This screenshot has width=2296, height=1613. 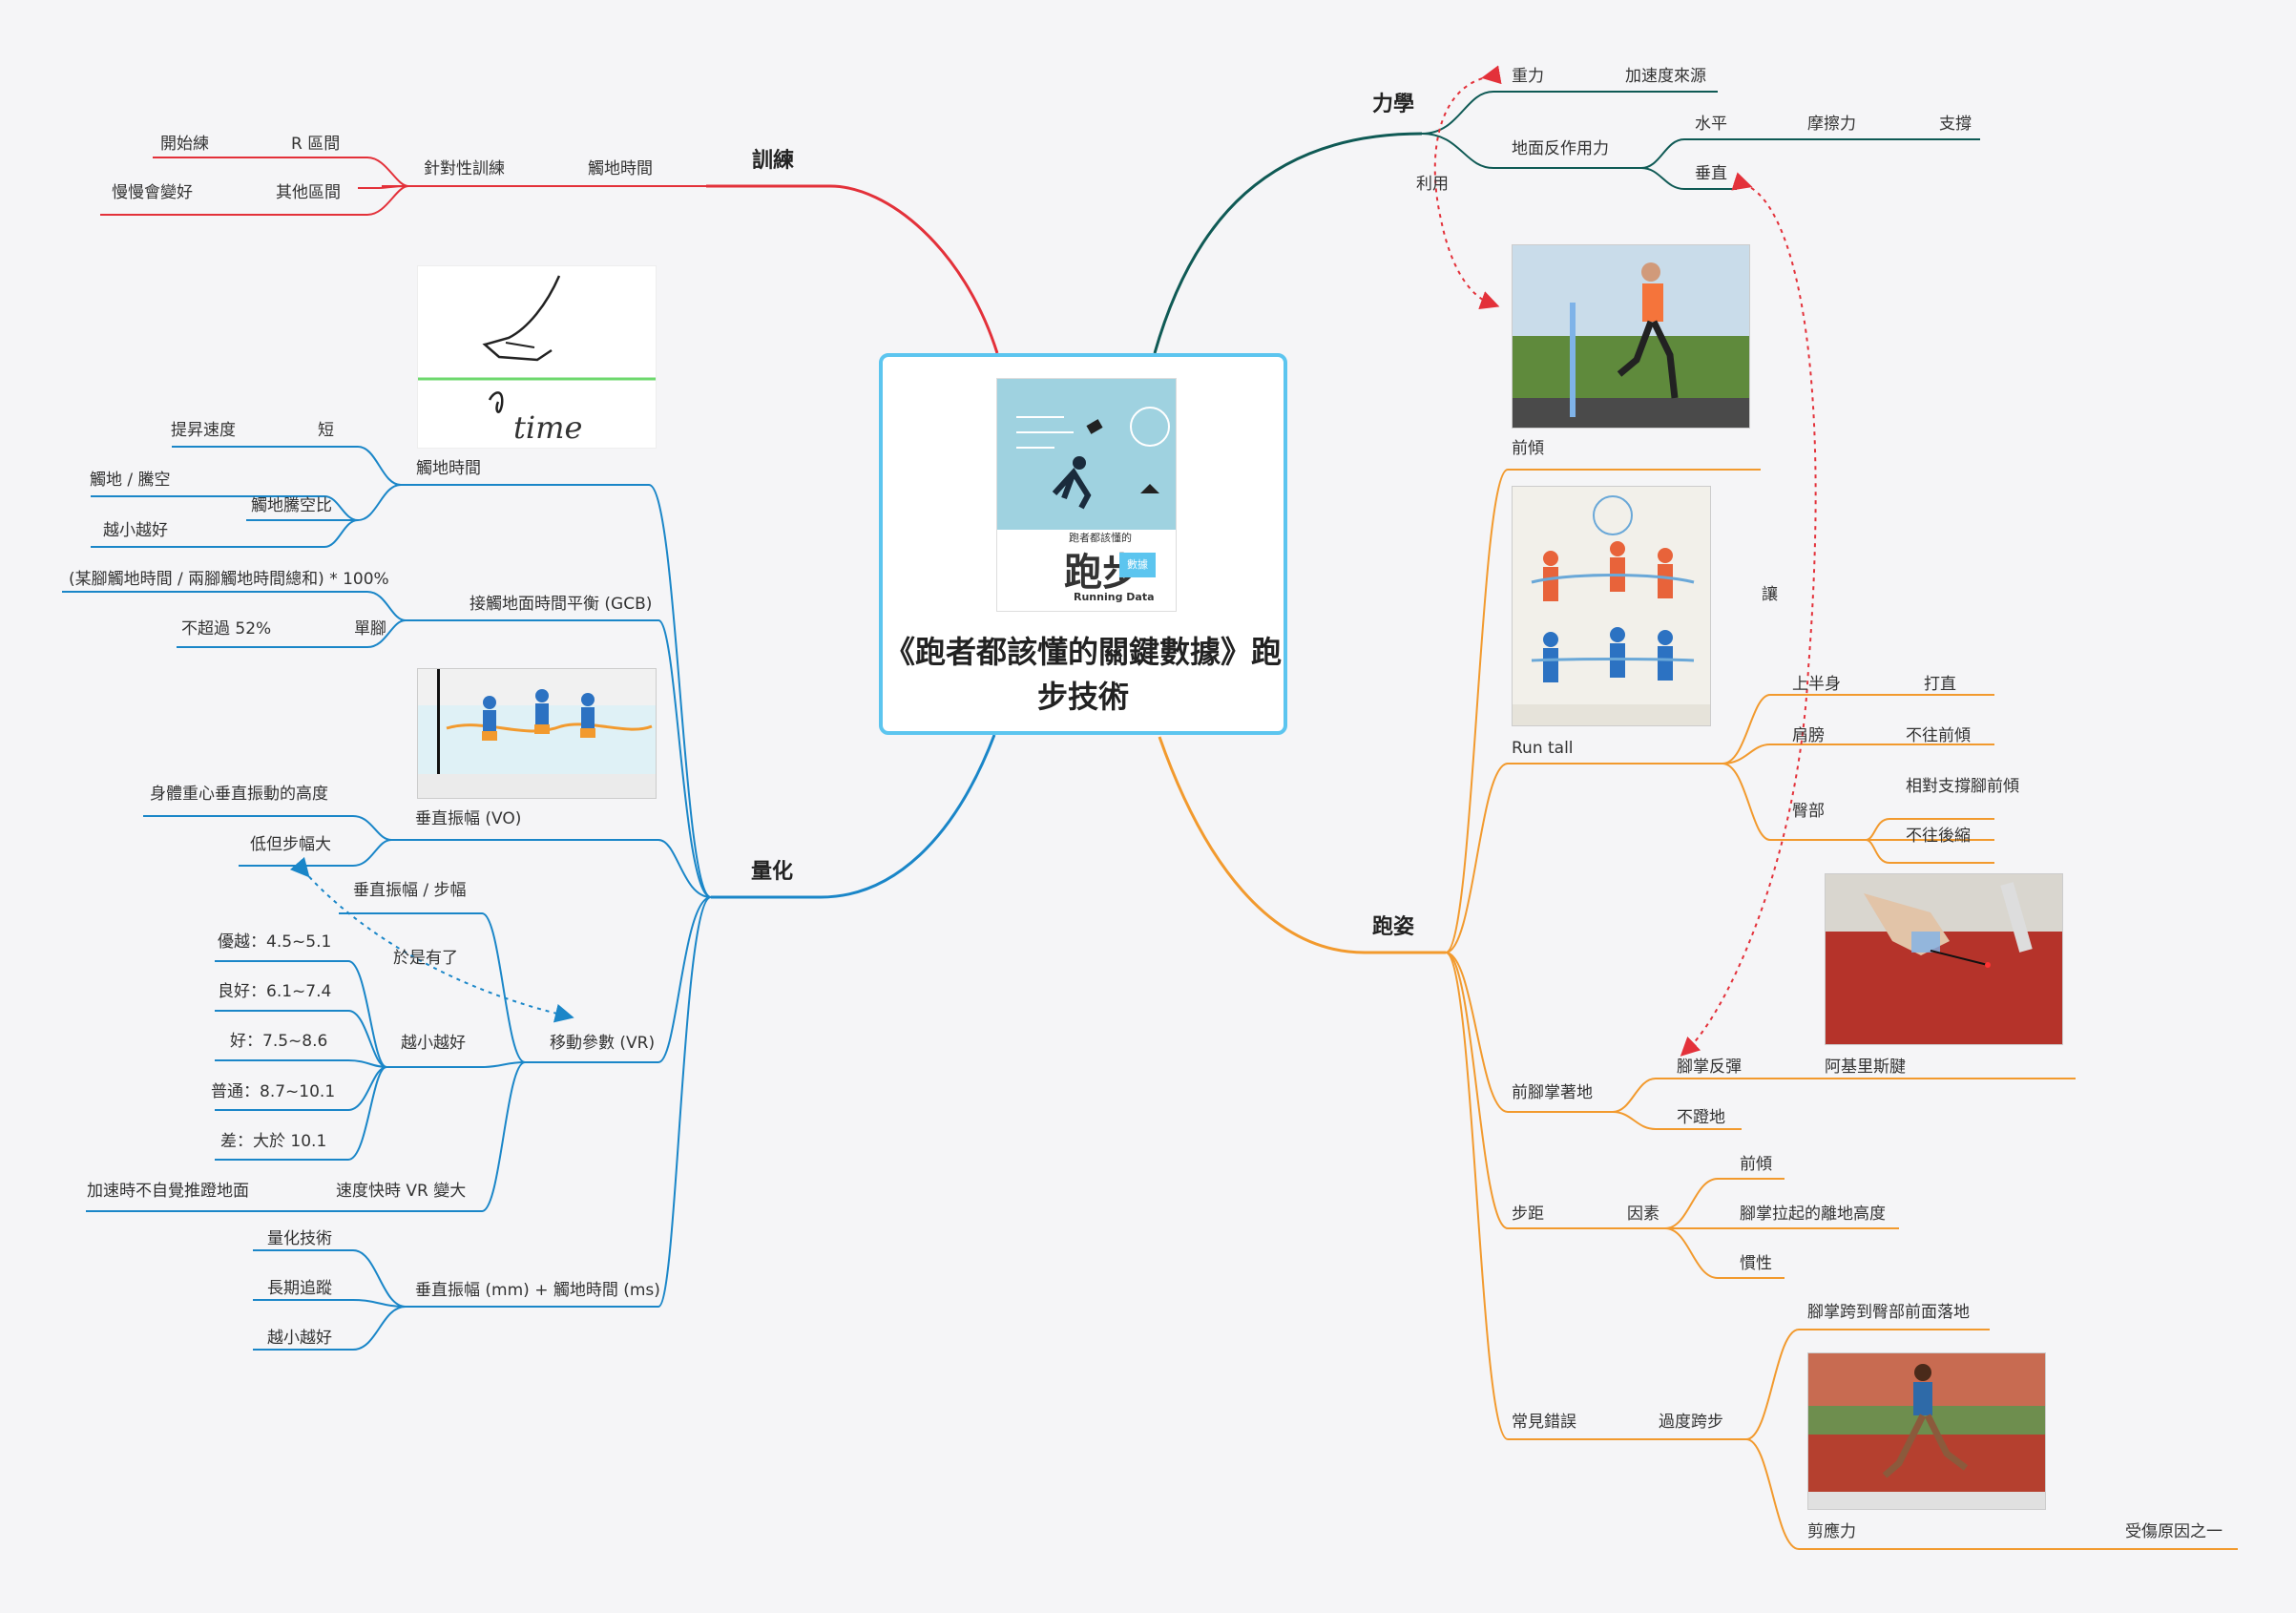 What do you see at coordinates (1816, 684) in the screenshot?
I see `node-upper-body: 上半身` at bounding box center [1816, 684].